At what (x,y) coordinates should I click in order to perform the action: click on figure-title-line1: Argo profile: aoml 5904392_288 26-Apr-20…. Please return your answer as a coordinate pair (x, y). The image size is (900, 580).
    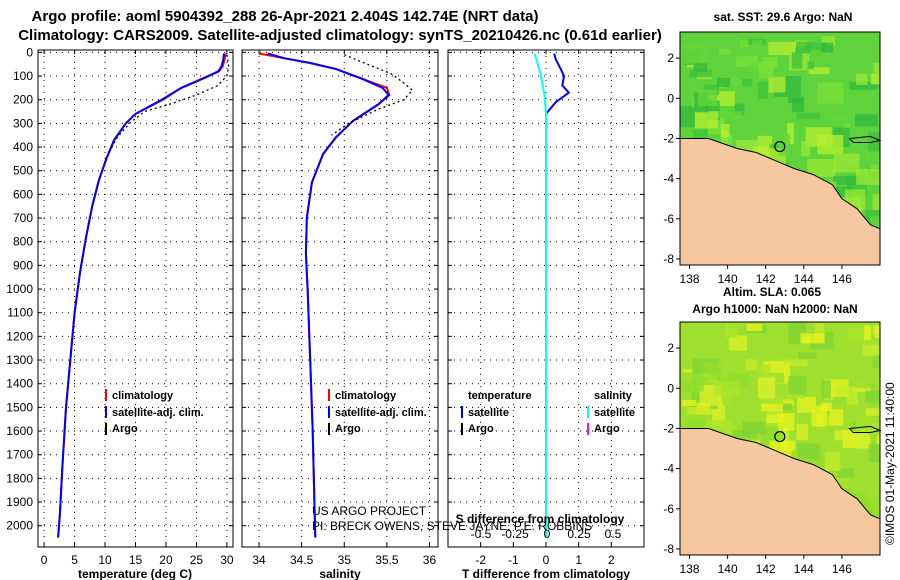
    Looking at the image, I should click on (285, 16).